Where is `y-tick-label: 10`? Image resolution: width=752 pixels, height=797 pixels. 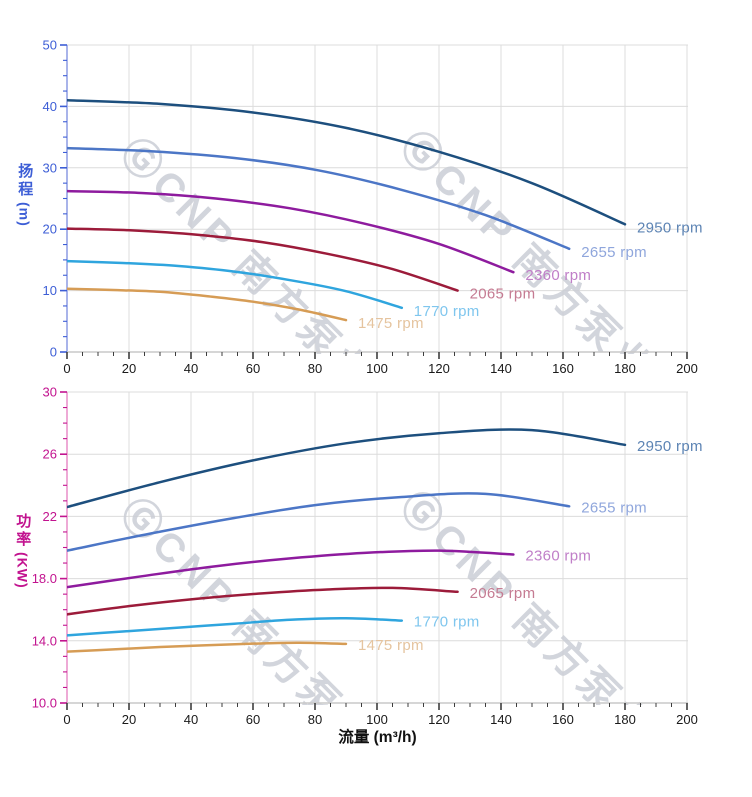
y-tick-label: 10 is located at coordinates (50, 290).